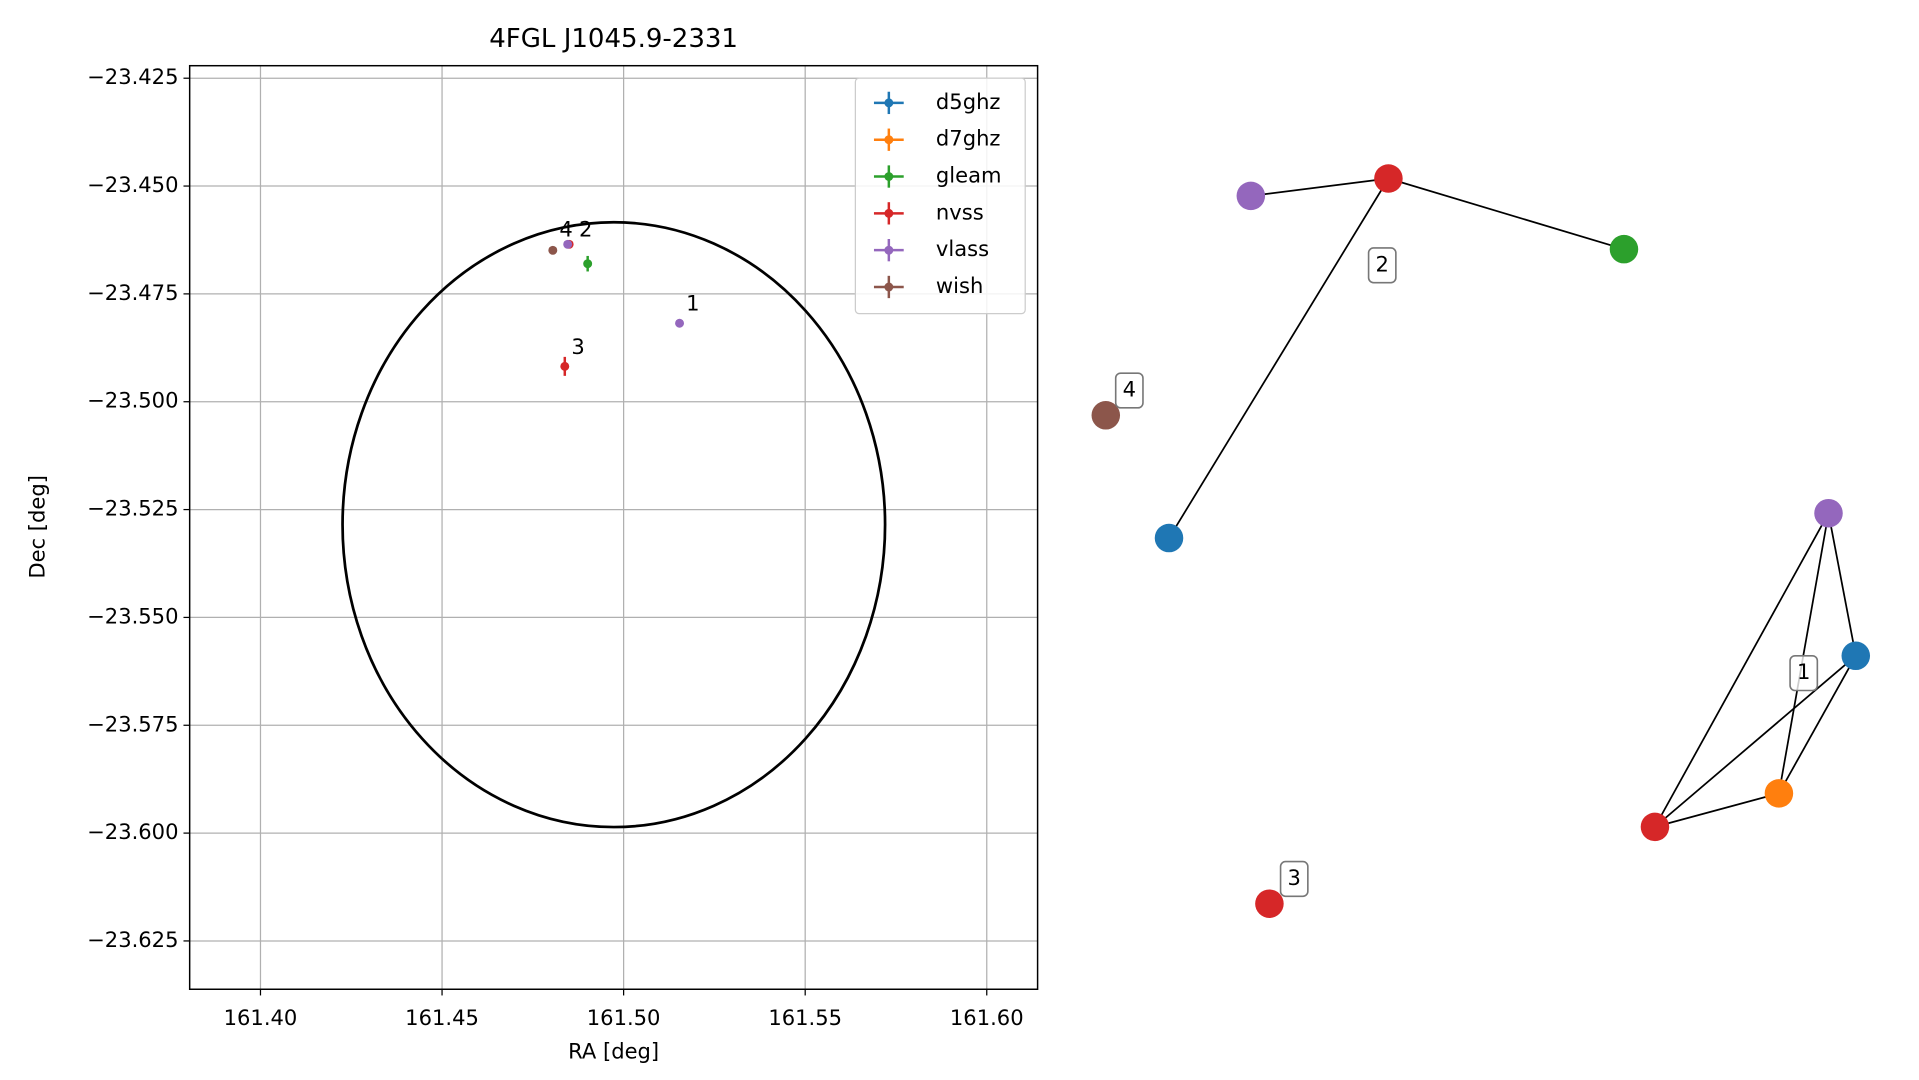  What do you see at coordinates (692, 303) in the screenshot?
I see `annotation: 1` at bounding box center [692, 303].